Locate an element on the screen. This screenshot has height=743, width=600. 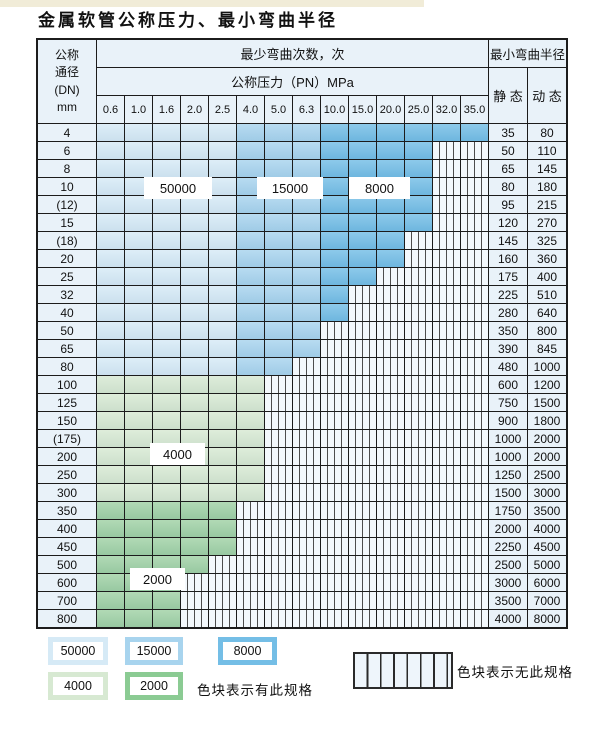
static-radius-cell: 50 is located at coordinates (508, 150).